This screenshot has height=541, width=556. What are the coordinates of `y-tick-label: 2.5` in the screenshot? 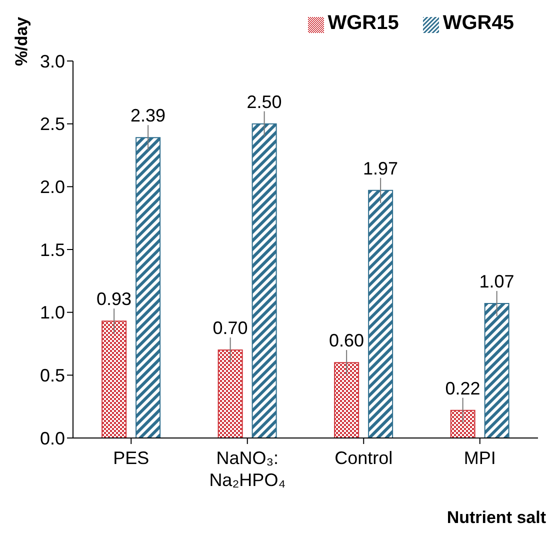 It's located at (52, 124).